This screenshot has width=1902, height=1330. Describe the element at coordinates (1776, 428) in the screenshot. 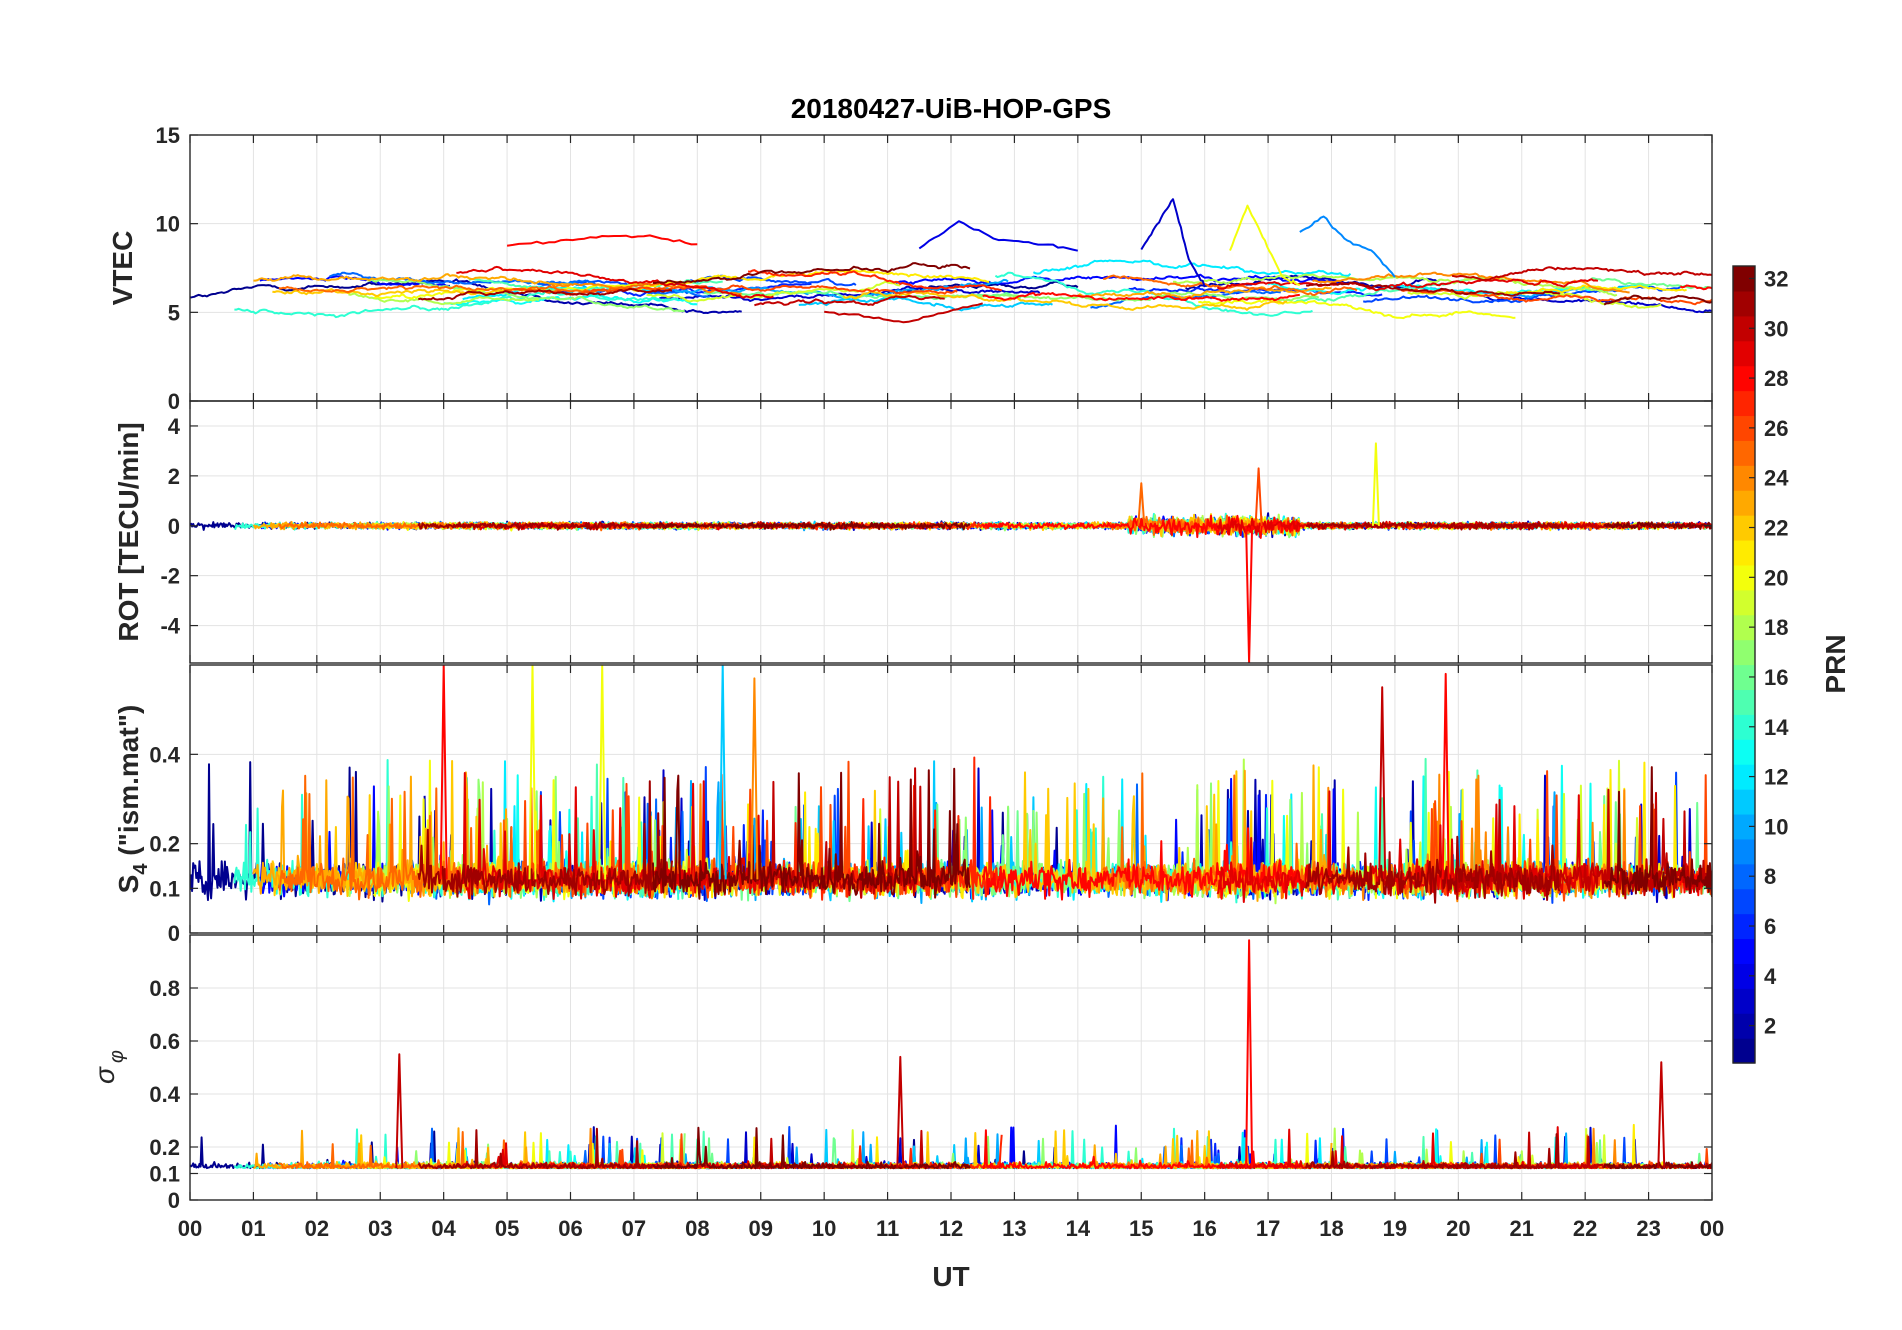

I see `colorbar-tick-label: 26` at that location.